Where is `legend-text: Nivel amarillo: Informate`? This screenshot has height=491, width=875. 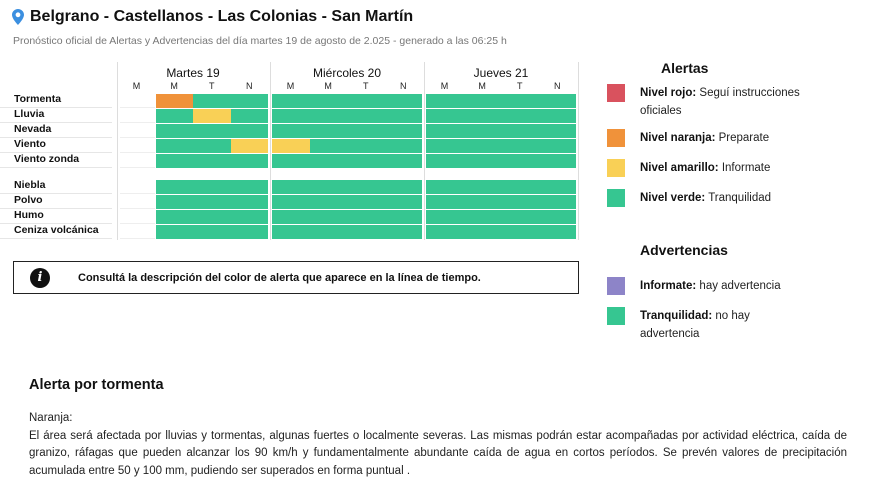
legend-text: Nivel amarillo: Informate is located at coordinates (720, 168).